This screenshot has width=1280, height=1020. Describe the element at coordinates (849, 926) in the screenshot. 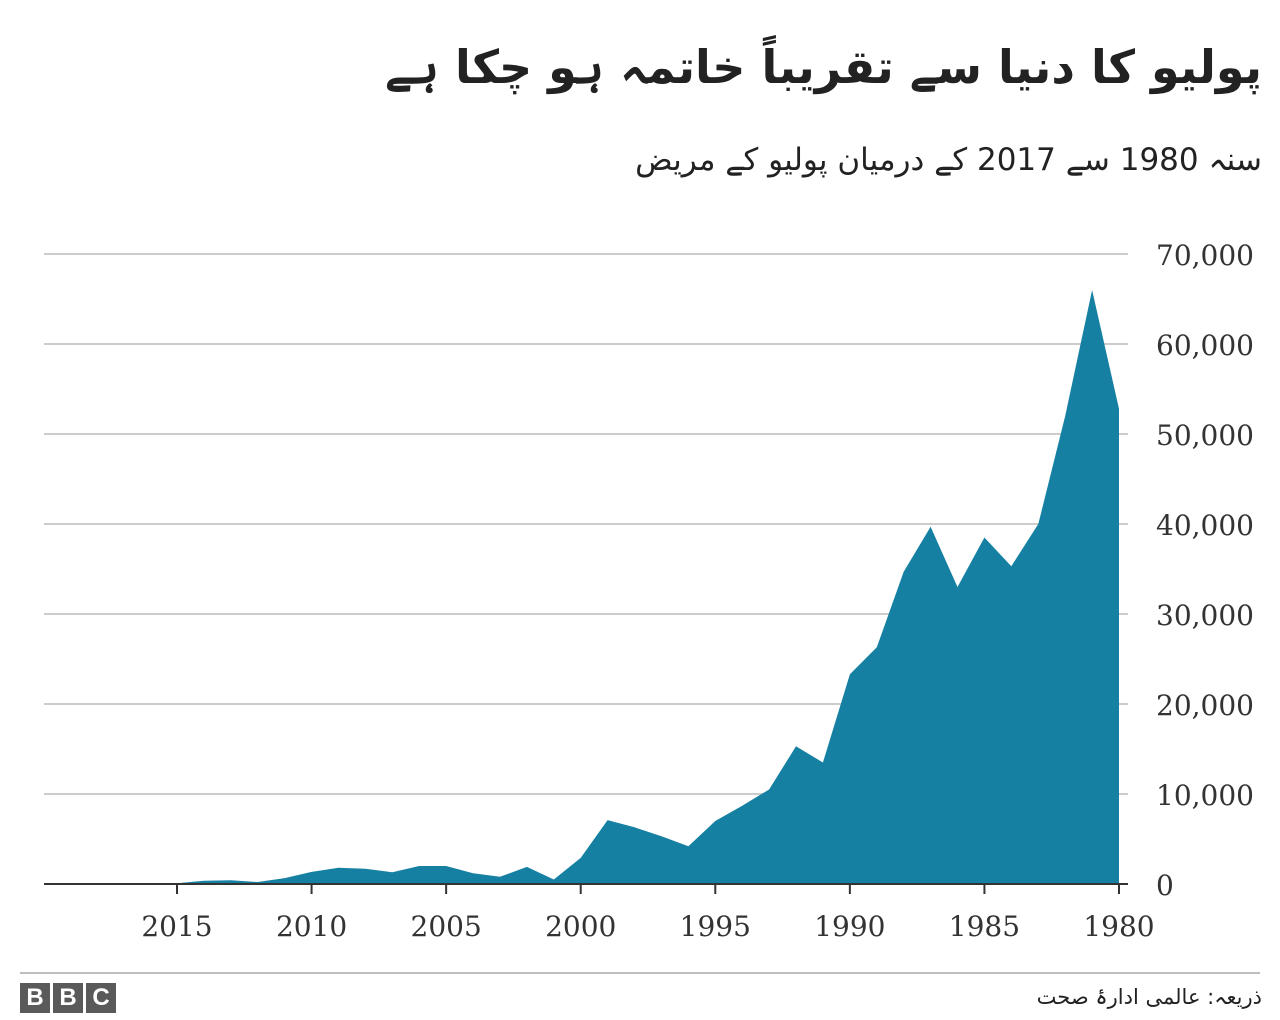

I see `x-tick-label-1990: 1990` at that location.